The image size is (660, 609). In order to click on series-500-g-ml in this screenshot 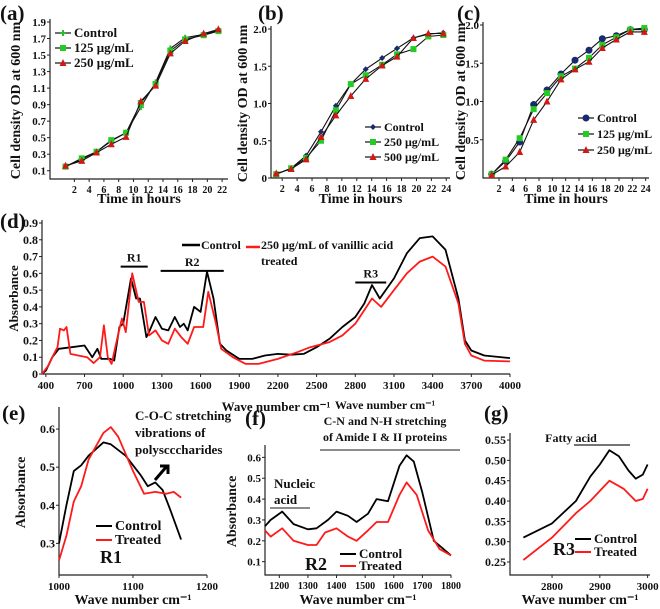, I will do `click(359, 103)`.